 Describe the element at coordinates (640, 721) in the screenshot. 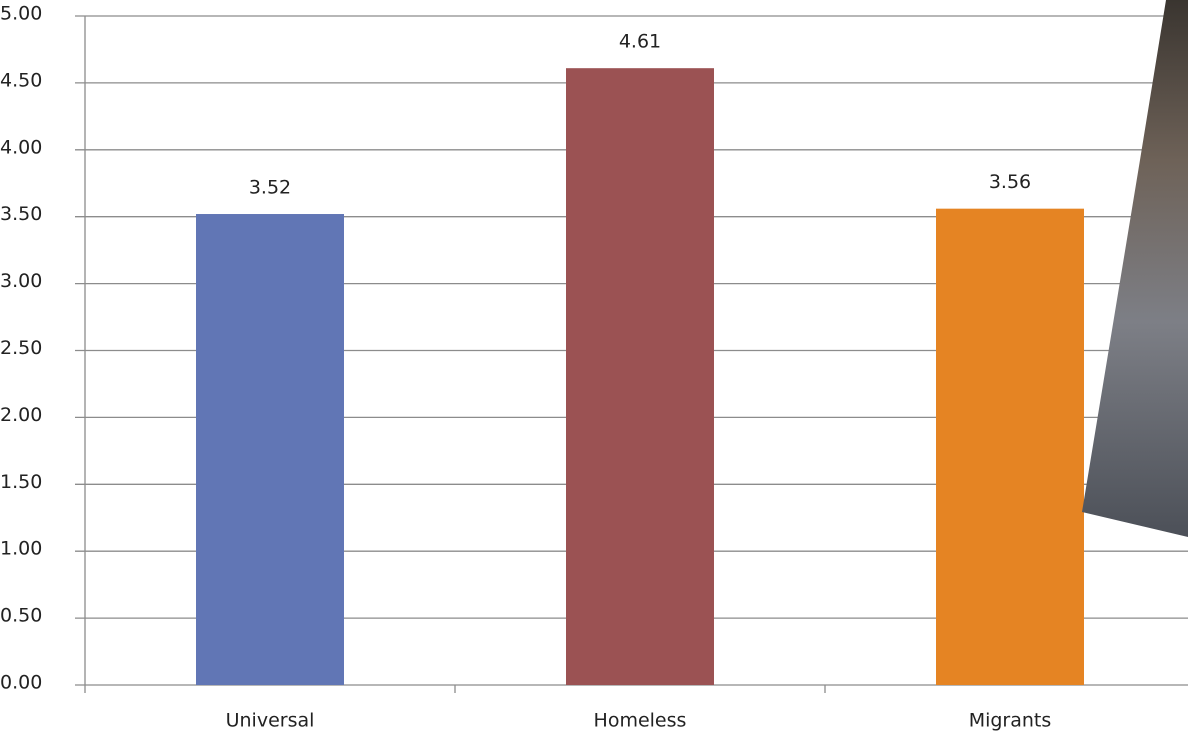

I see `x-tick-label: Homeless` at that location.